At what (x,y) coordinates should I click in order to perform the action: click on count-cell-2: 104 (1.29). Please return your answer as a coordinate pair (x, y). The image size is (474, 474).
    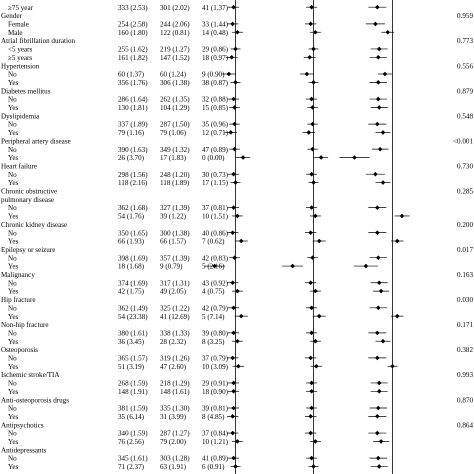
    Looking at the image, I should click on (175, 108).